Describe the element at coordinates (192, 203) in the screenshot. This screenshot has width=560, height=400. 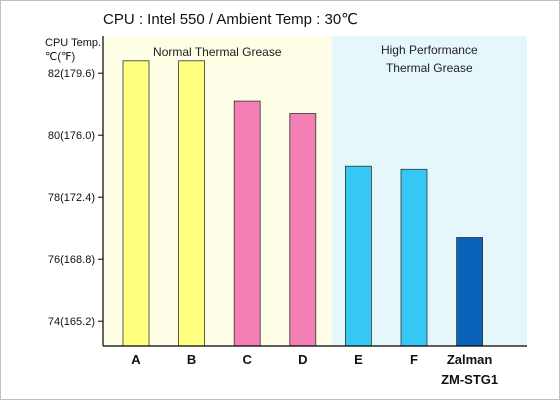
I see `bar-b` at that location.